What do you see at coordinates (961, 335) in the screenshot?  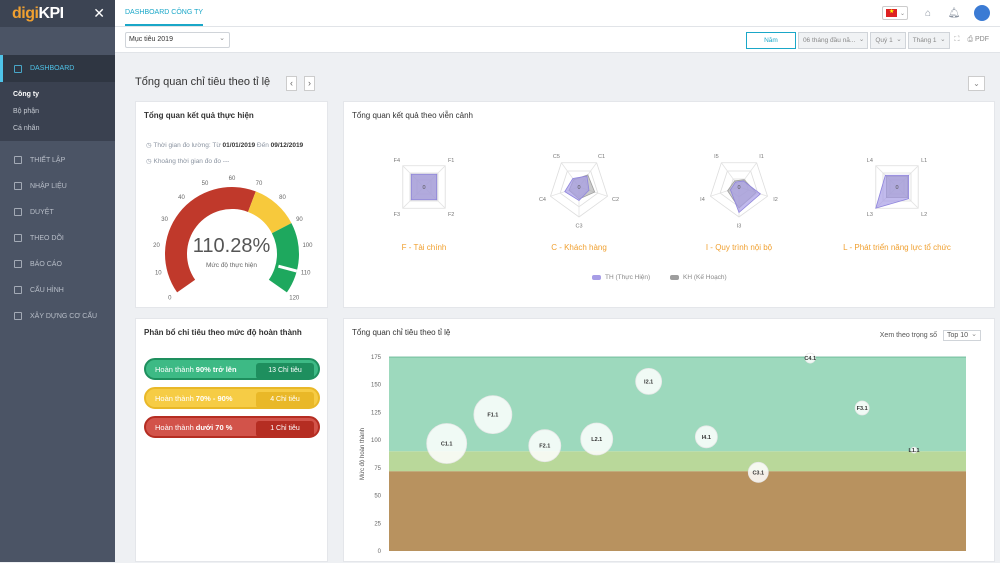 I see `top-select: Top 10` at bounding box center [961, 335].